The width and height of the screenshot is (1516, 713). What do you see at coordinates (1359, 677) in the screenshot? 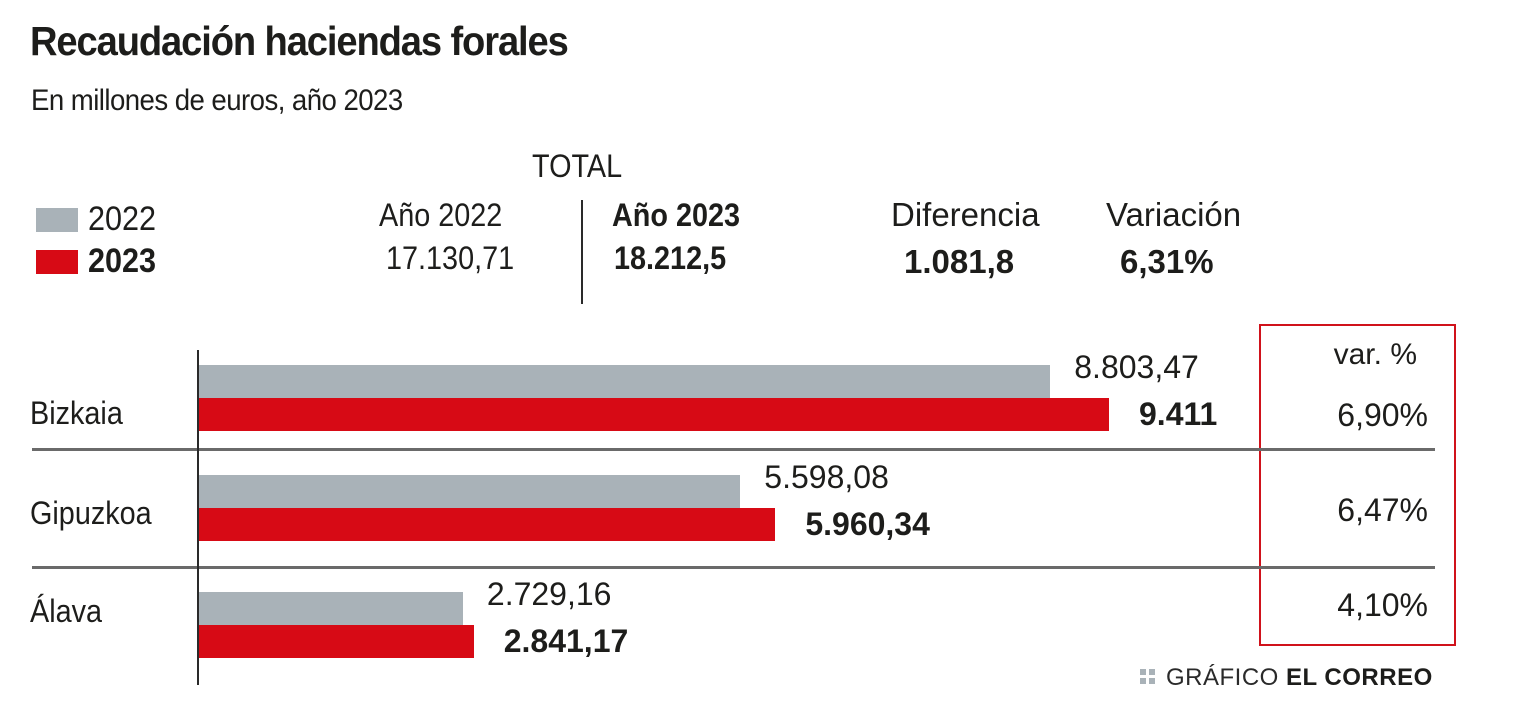
I see `credit-brand: EL CORREO` at bounding box center [1359, 677].